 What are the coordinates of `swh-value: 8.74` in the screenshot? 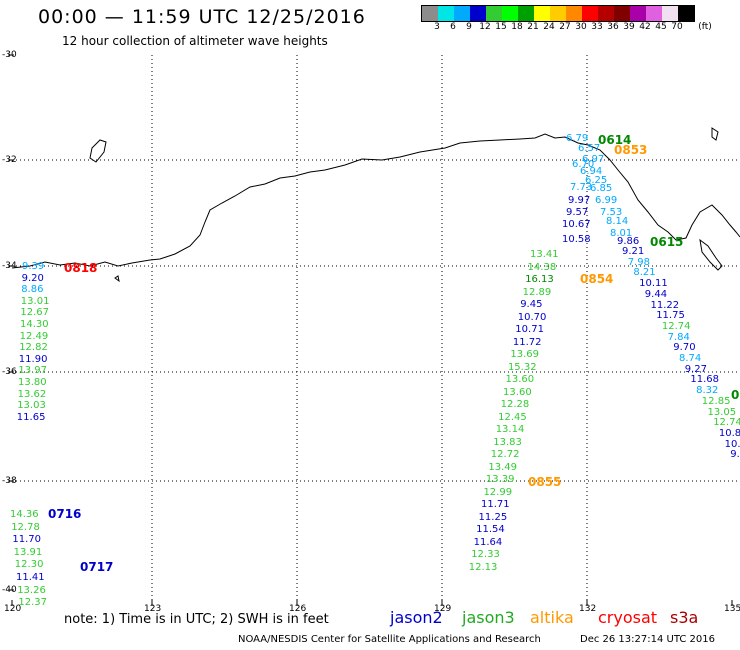 It's located at (690, 358).